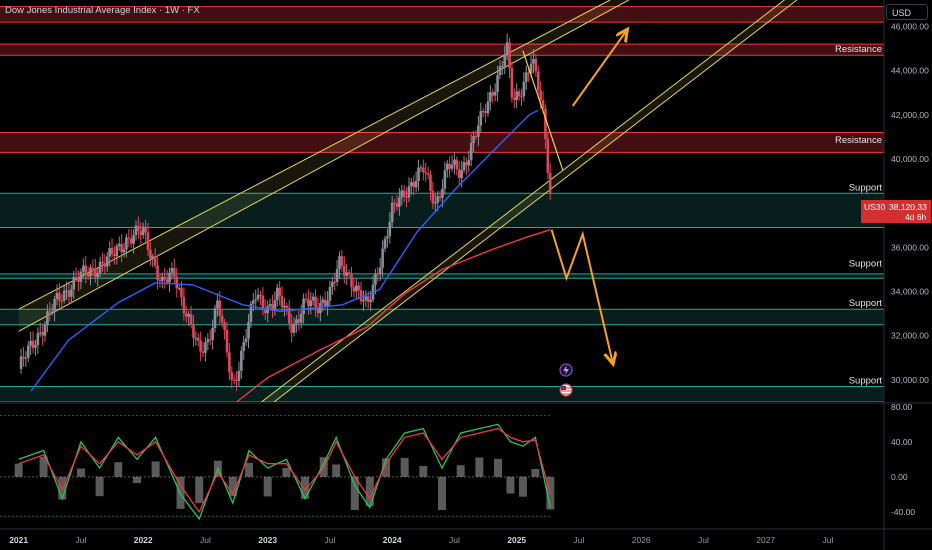 Image resolution: width=932 pixels, height=550 pixels. I want to click on time-axis-label: 2022, so click(143, 540).